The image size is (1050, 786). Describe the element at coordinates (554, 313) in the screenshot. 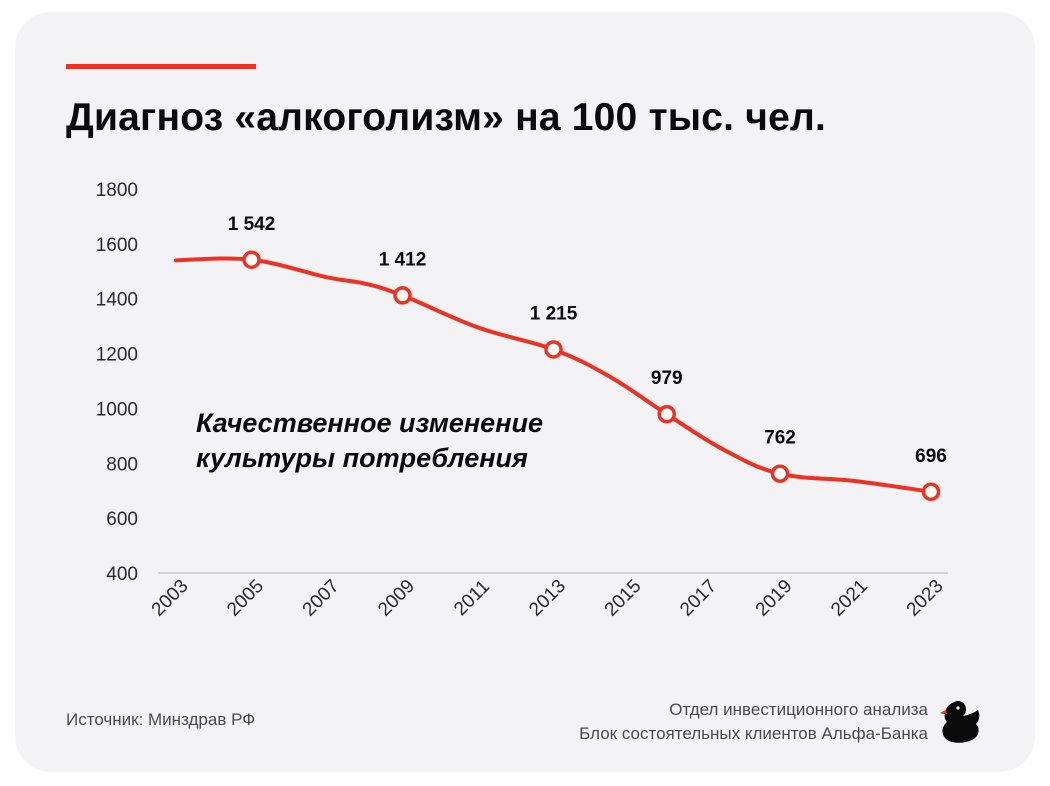

I see `data-label: 1 215` at that location.